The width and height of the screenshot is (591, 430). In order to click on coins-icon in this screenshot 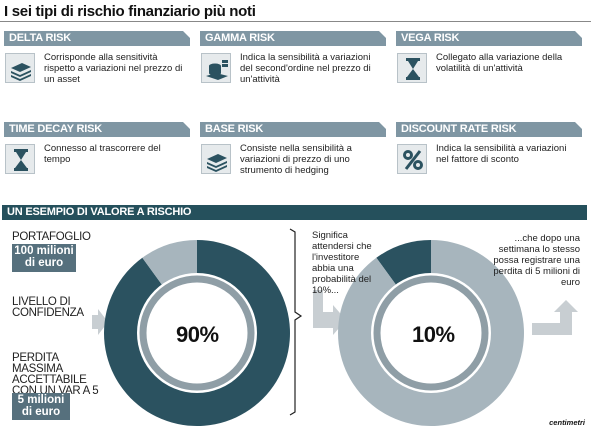, I will do `click(216, 68)`.